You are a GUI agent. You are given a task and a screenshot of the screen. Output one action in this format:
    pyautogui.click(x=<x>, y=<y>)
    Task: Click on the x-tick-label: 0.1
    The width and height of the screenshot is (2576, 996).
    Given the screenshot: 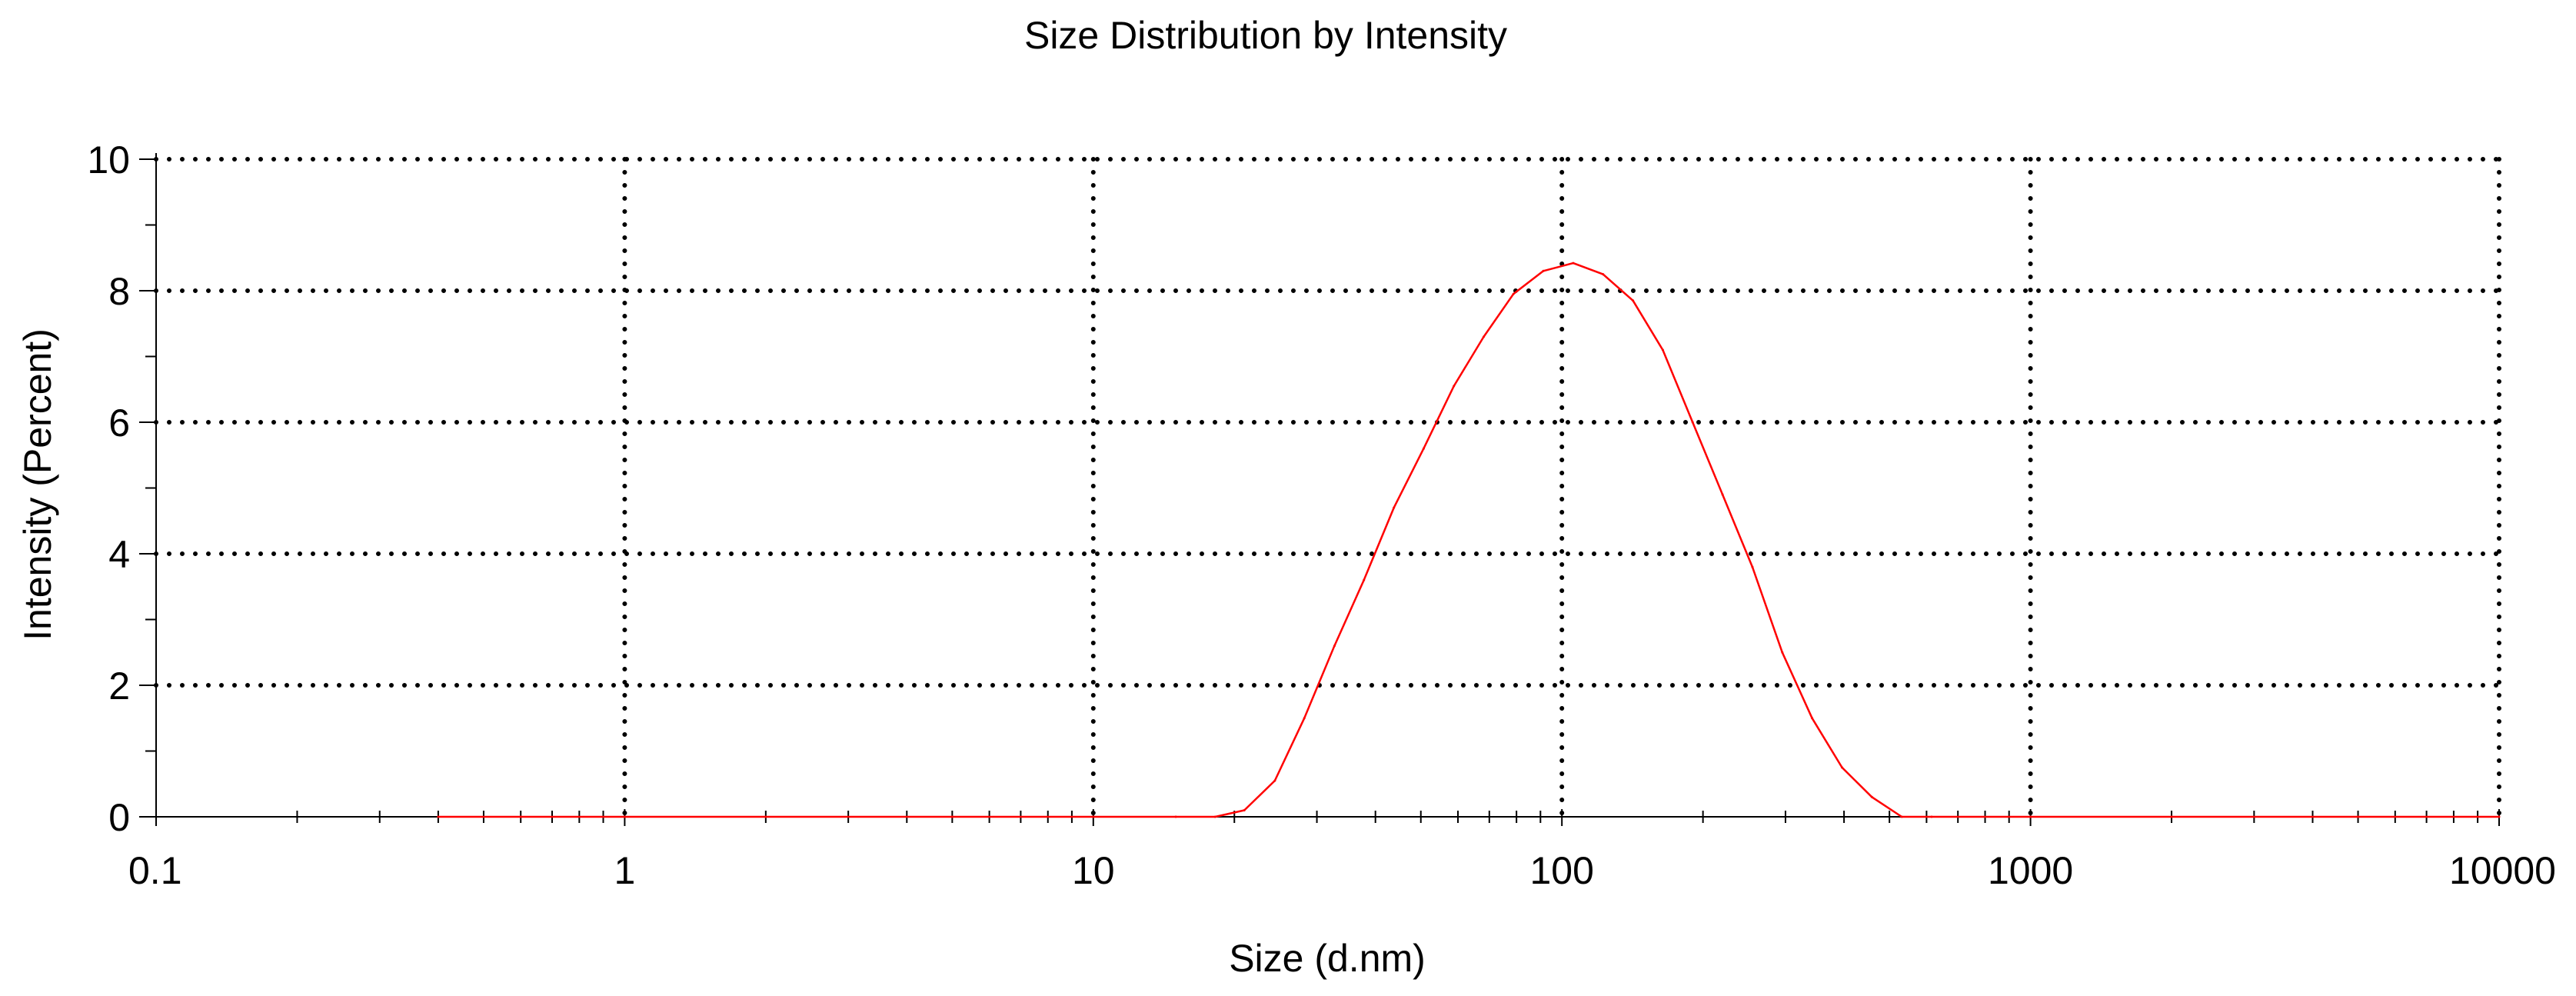 What is the action you would take?
    pyautogui.click(x=155, y=870)
    